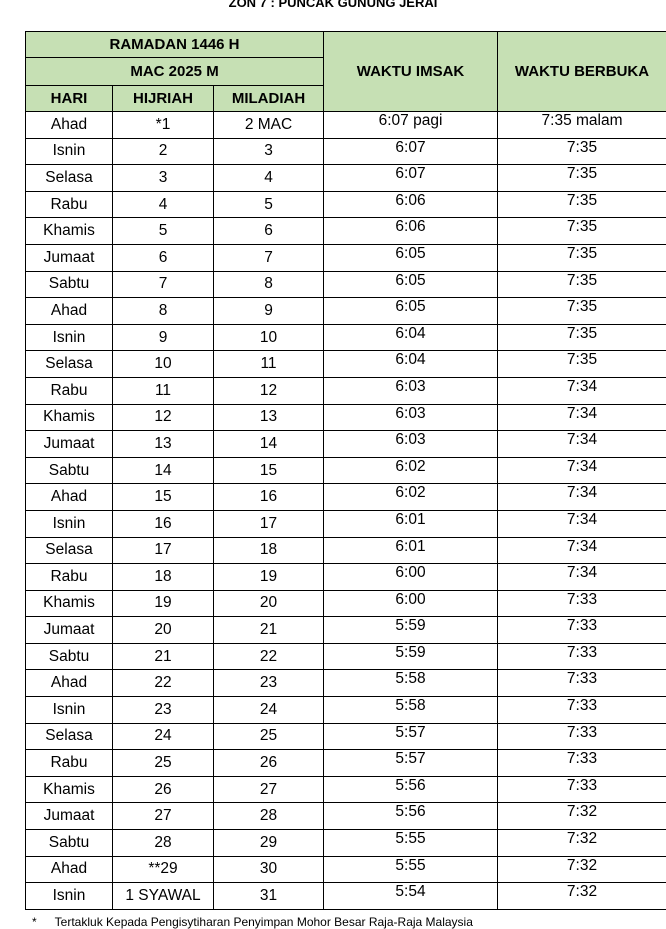 The width and height of the screenshot is (666, 929). I want to click on imsak-cell: 5:59, so click(411, 630).